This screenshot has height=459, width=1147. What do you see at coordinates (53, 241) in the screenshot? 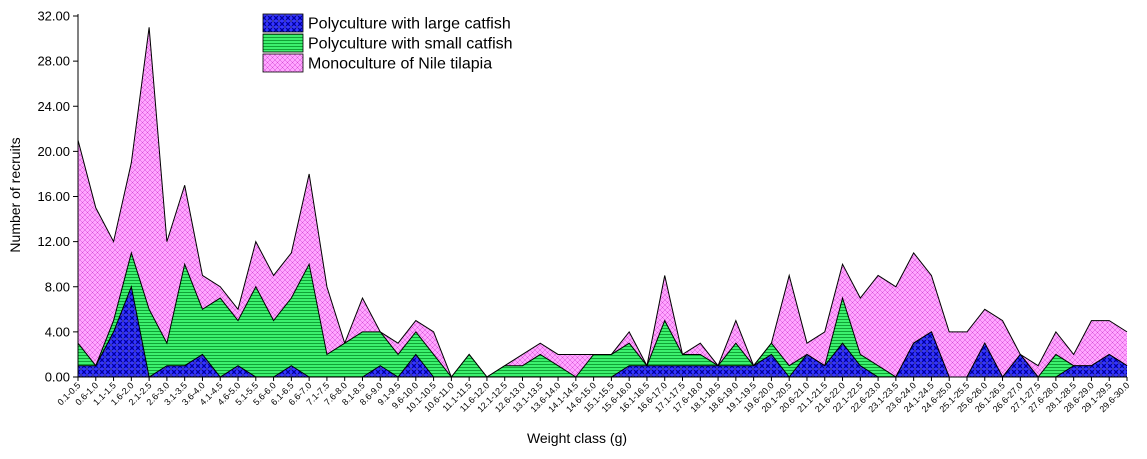
I see `y-tick-label: 12.00` at bounding box center [53, 241].